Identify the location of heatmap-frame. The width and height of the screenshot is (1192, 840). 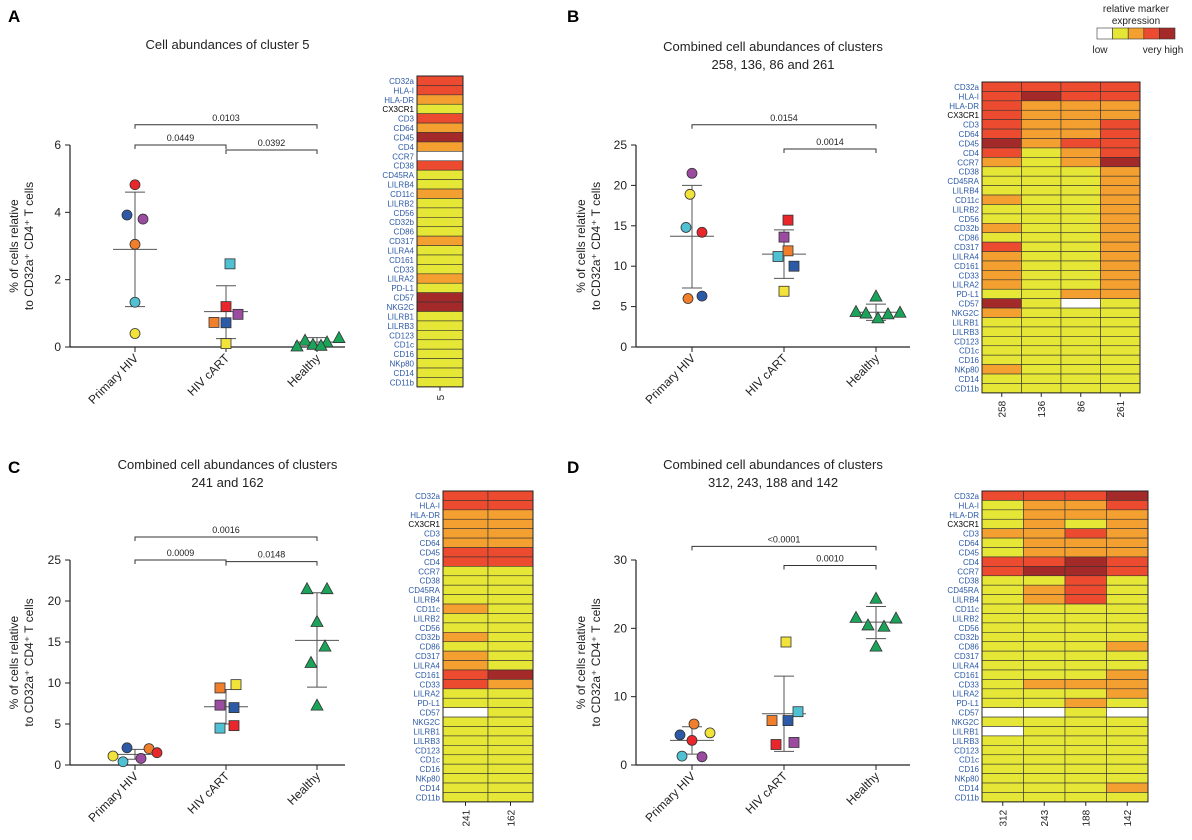
(1065, 646).